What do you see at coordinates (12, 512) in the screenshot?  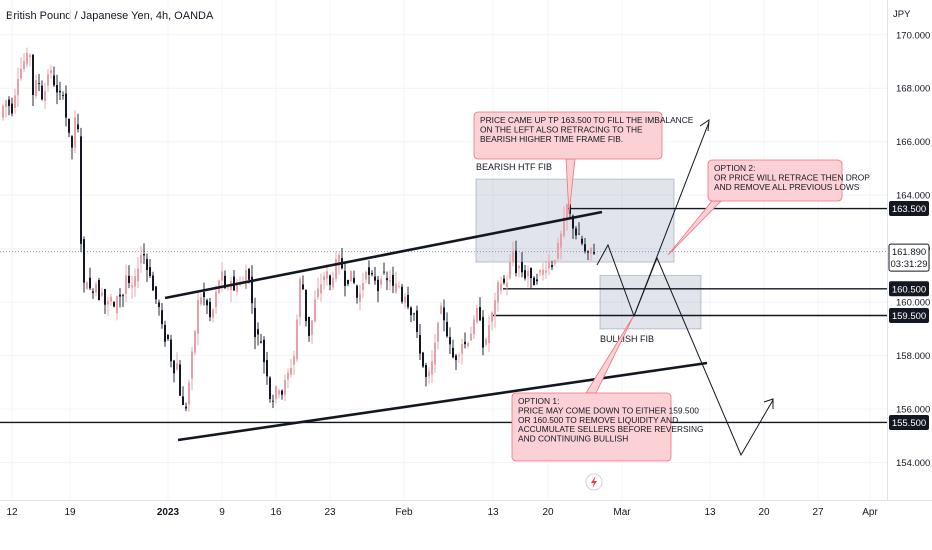 I see `x-tick-label: 12` at bounding box center [12, 512].